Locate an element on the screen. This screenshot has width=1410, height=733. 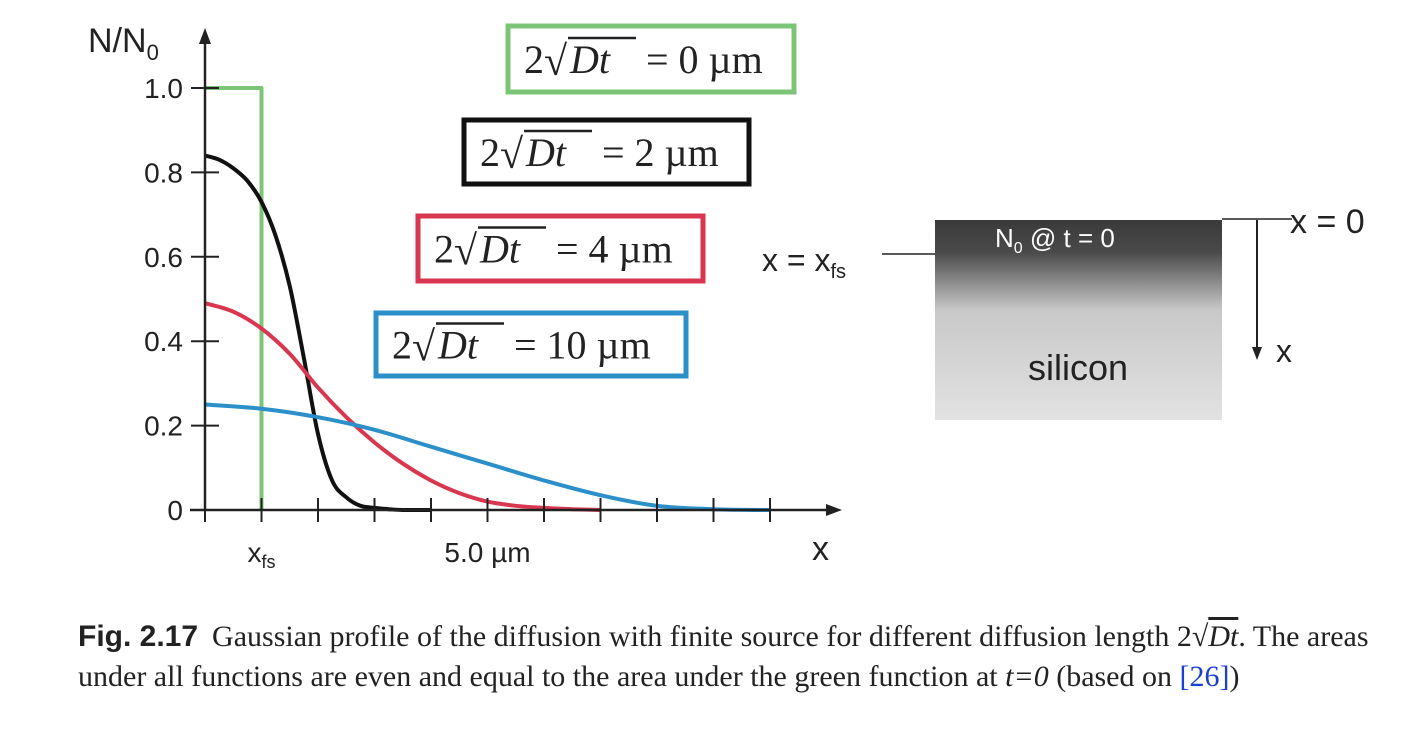
silicon-block is located at coordinates (1078, 320).